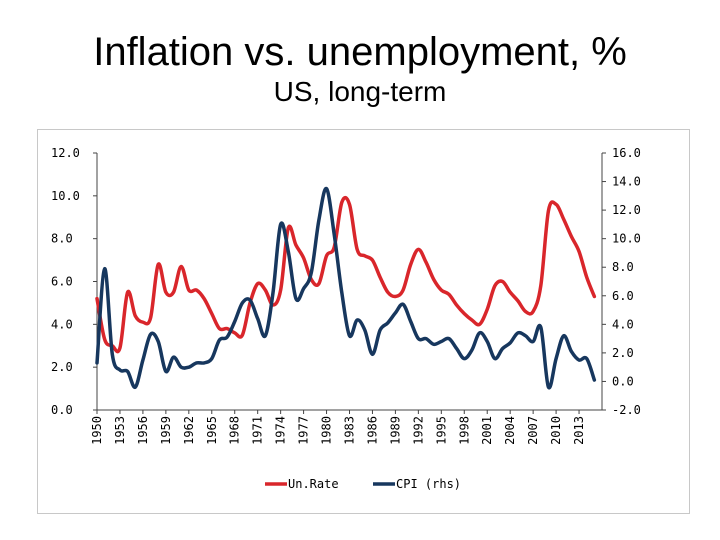 This screenshot has height=540, width=720. I want to click on x-axis-tick-label: 2004, so click(510, 430).